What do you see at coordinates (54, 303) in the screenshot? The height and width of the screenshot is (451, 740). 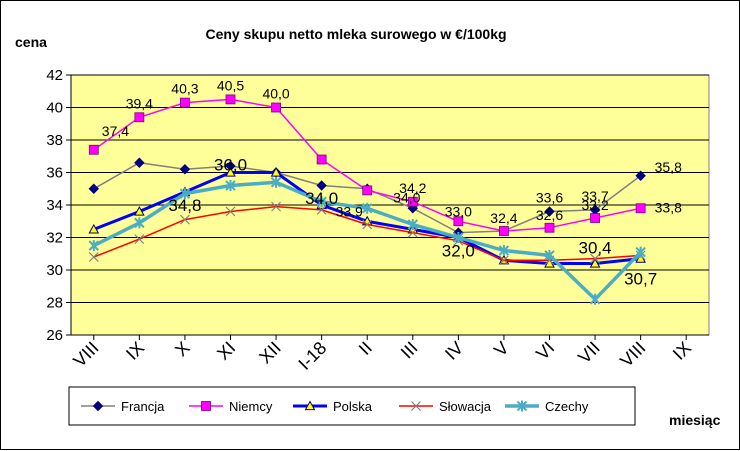 I see `y-tick-label: 28` at bounding box center [54, 303].